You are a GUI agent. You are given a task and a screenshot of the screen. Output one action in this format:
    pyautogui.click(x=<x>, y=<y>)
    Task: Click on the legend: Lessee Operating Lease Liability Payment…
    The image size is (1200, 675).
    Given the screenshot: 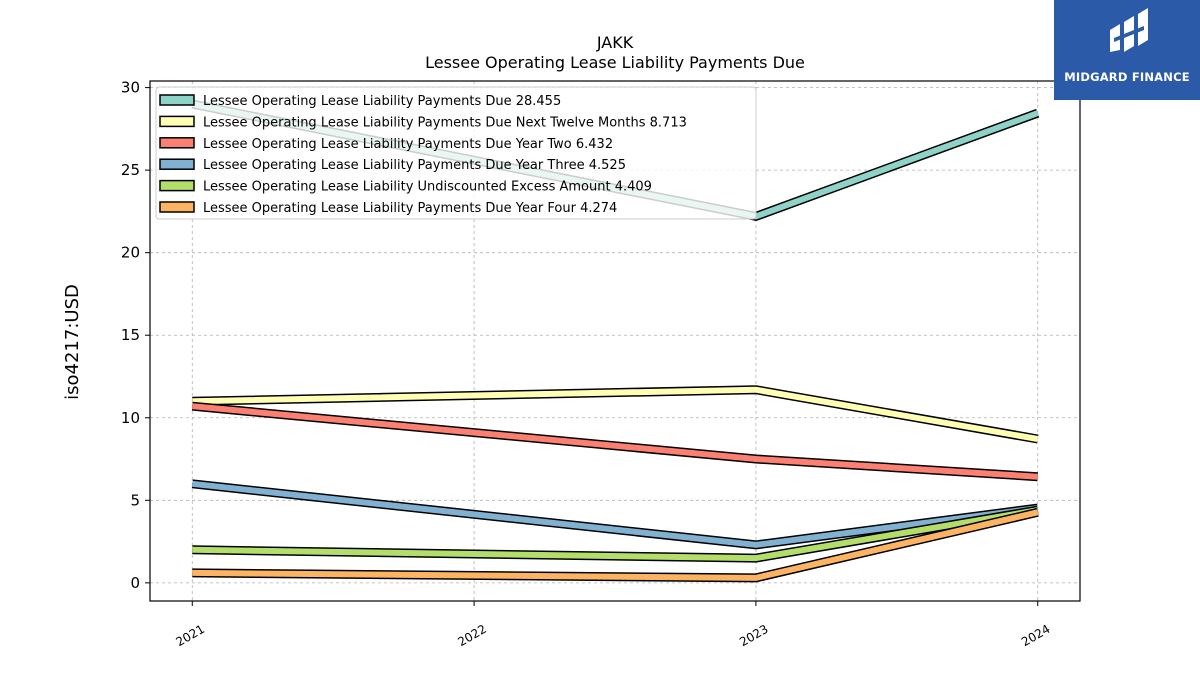 What is the action you would take?
    pyautogui.click(x=456, y=153)
    